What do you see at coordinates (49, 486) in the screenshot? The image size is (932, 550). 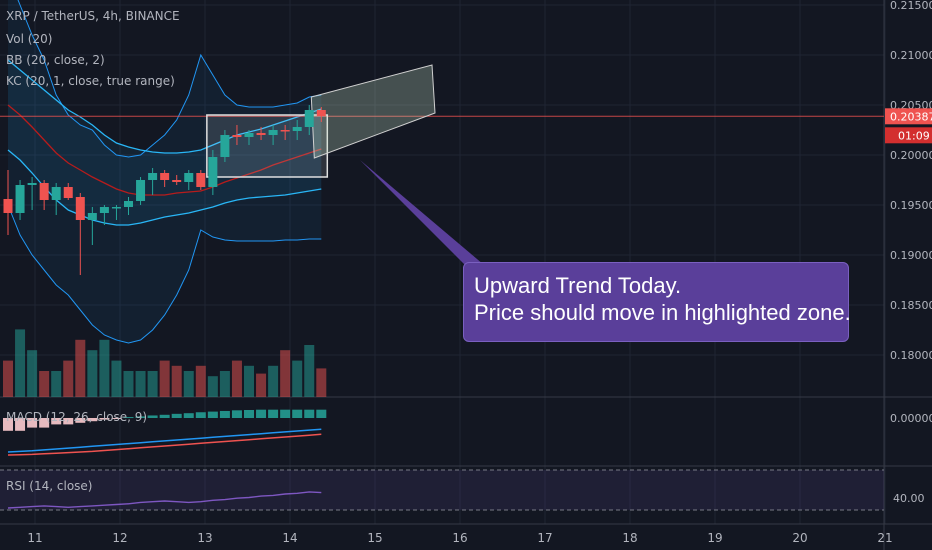 I see `rsi-label: RSI (14, close)` at bounding box center [49, 486].